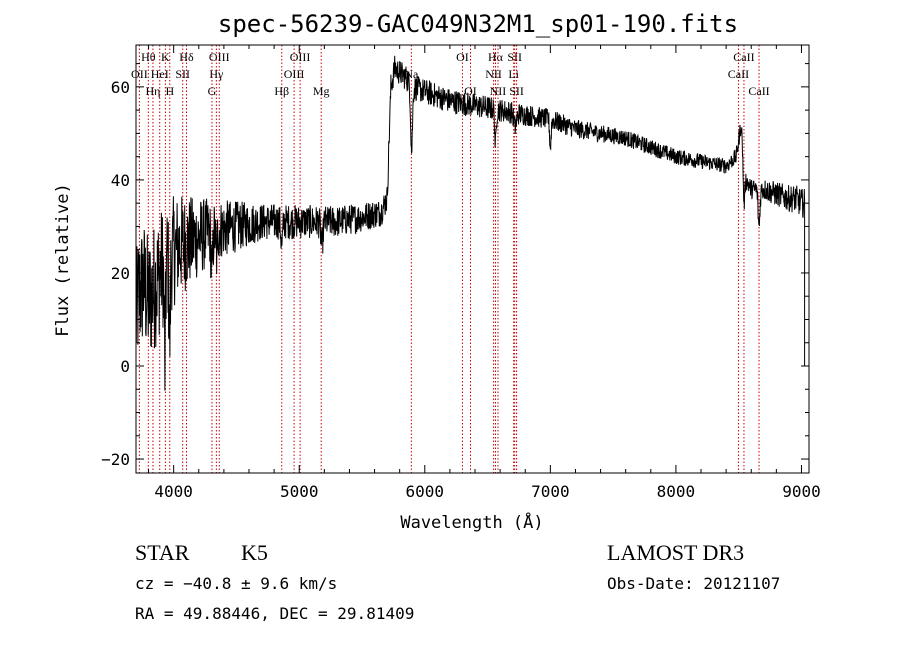 The height and width of the screenshot is (649, 900). Describe the element at coordinates (496, 57) in the screenshot. I see `line-marker-label: Hα` at that location.